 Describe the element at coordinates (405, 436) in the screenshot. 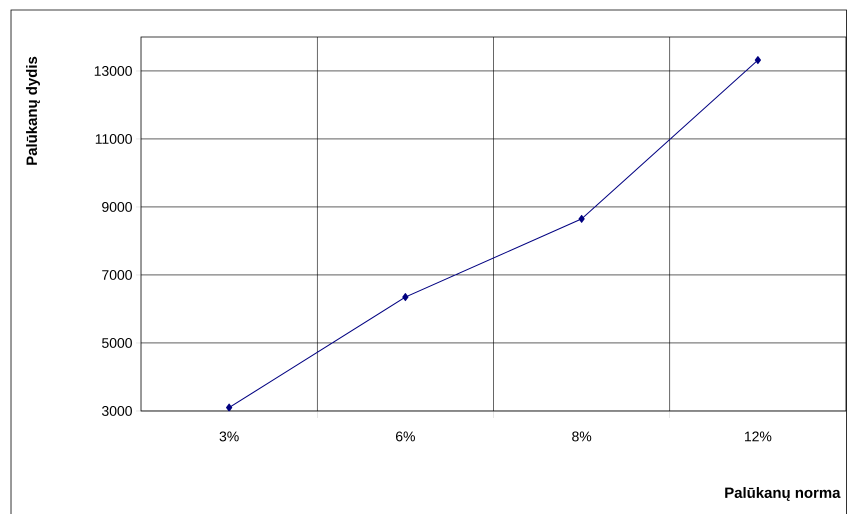

I see `x-tick-label: 6%` at that location.